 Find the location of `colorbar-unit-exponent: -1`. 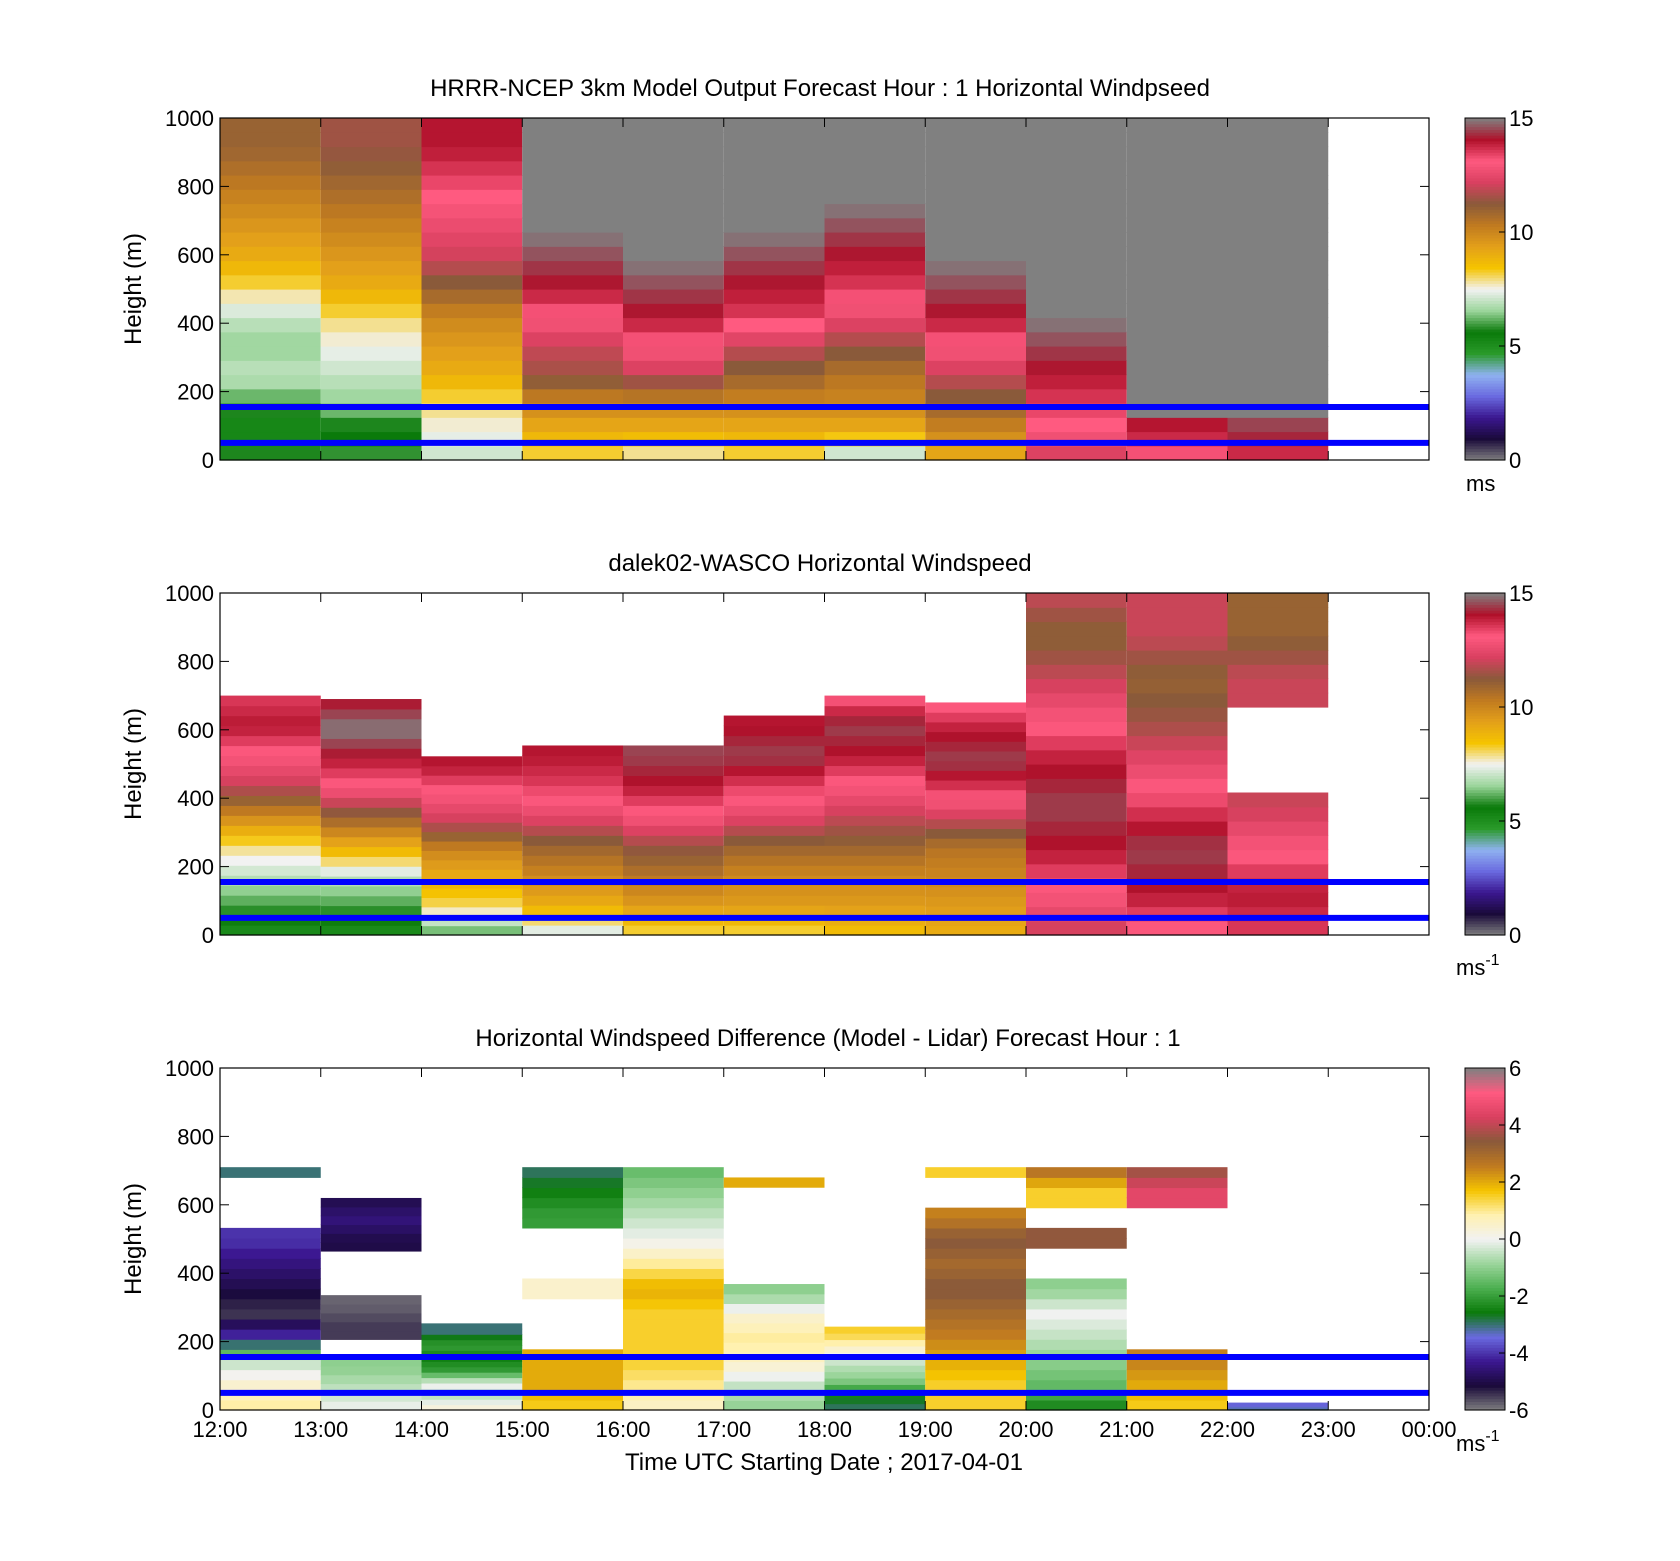

colorbar-unit-exponent: -1 is located at coordinates (1492, 1436).